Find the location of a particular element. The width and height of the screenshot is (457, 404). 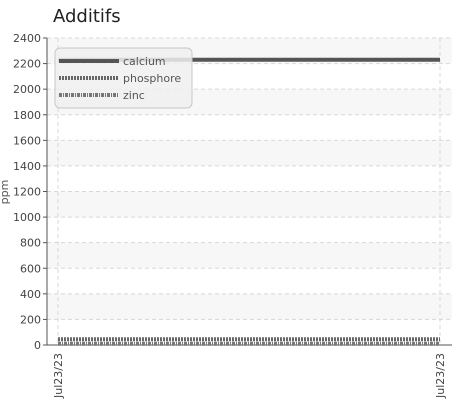

y-tick-label: 1400 is located at coordinates (27, 166).